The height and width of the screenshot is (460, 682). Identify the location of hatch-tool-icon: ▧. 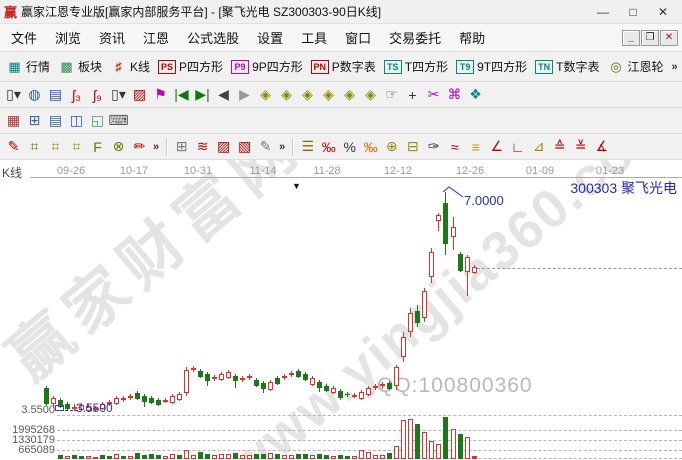
(245, 146).